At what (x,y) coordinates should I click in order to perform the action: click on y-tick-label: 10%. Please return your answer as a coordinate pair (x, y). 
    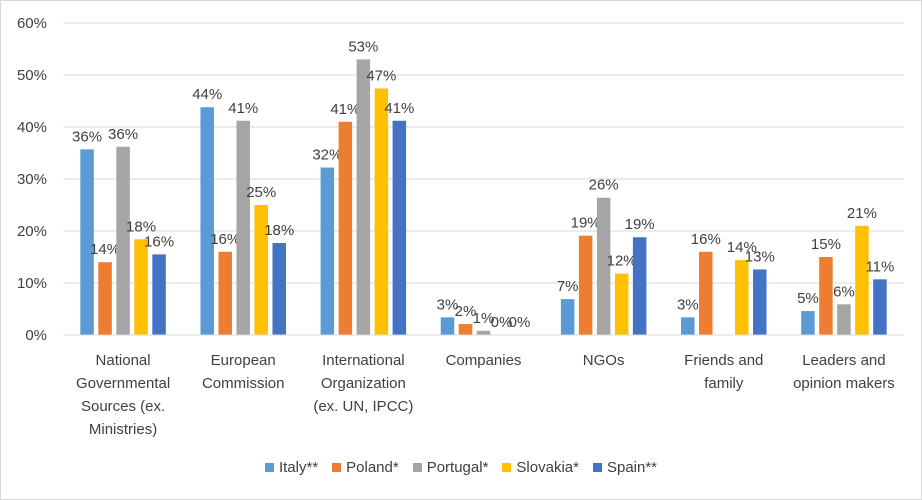
    Looking at the image, I should click on (32, 283).